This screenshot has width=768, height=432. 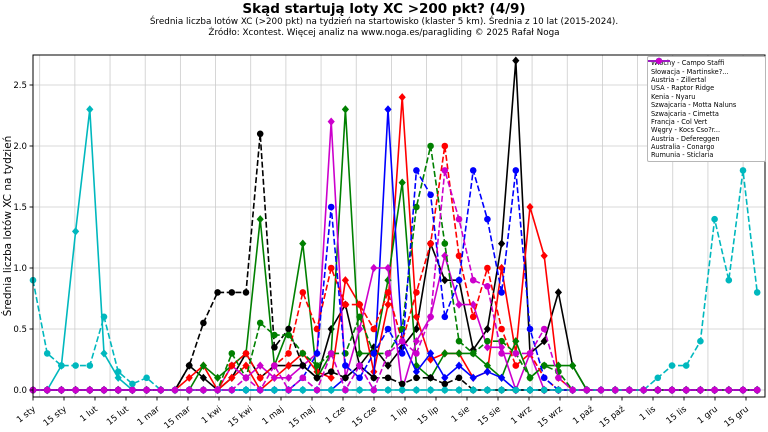 I want to click on y-tick-labels: 0.0 0.5 1.0 1.5 2.0 2.5, so click(x=20, y=238).